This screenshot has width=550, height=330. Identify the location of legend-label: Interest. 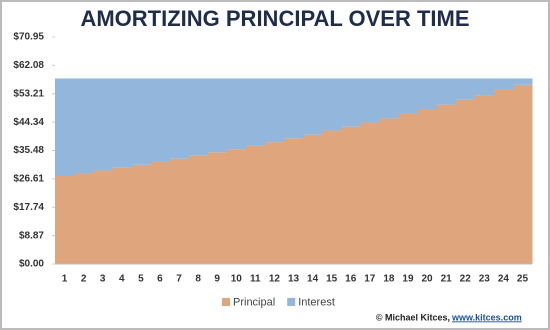
(316, 302).